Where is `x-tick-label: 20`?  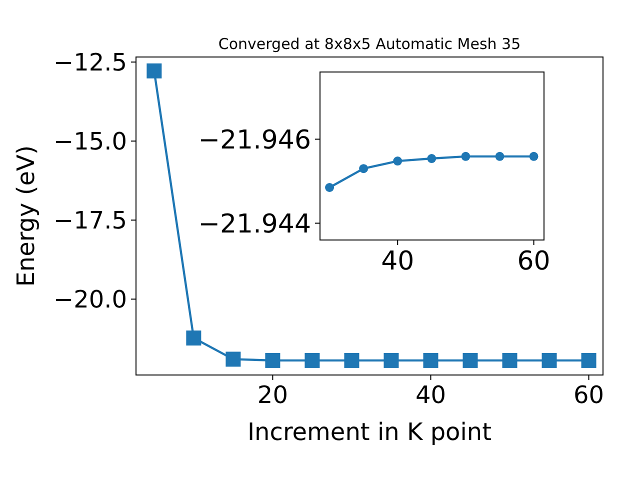
x-tick-label: 20 is located at coordinates (272, 394).